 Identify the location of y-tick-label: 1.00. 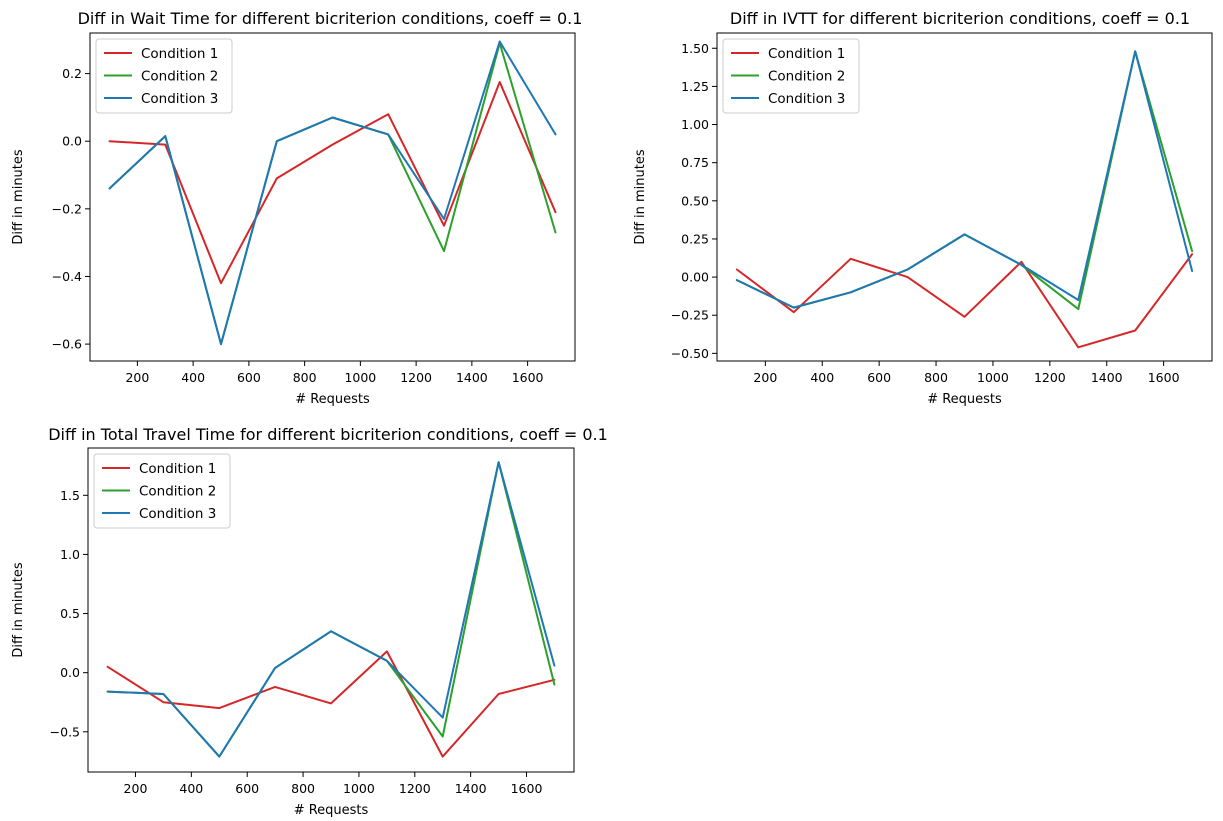
(695, 124).